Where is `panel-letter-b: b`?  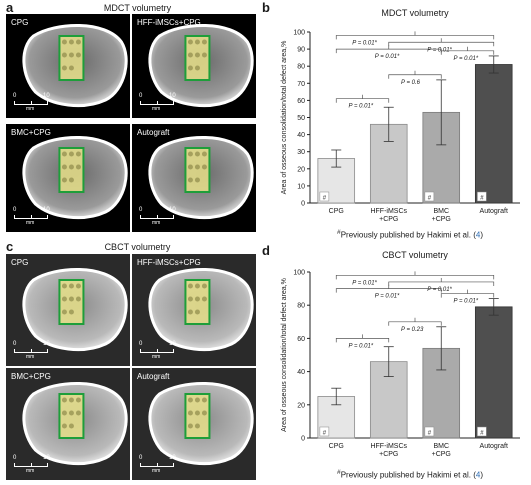 panel-letter-b: b is located at coordinates (266, 7).